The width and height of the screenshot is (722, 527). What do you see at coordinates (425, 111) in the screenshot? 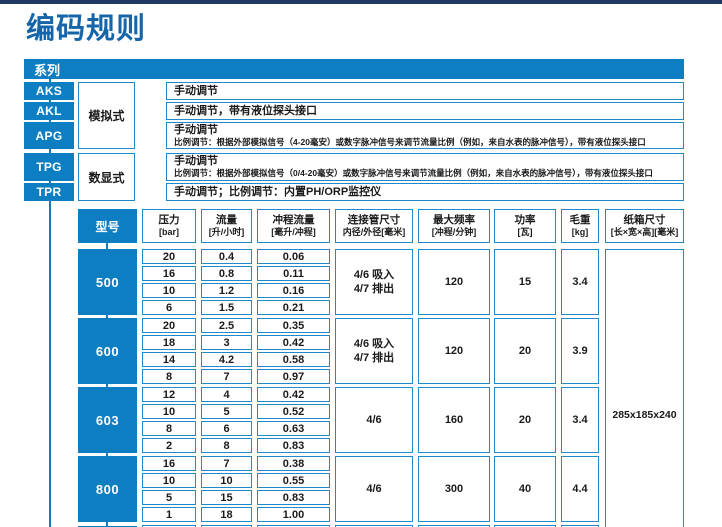
I see `series-desc-akl: 手动调节，带有液位探头接口` at bounding box center [425, 111].